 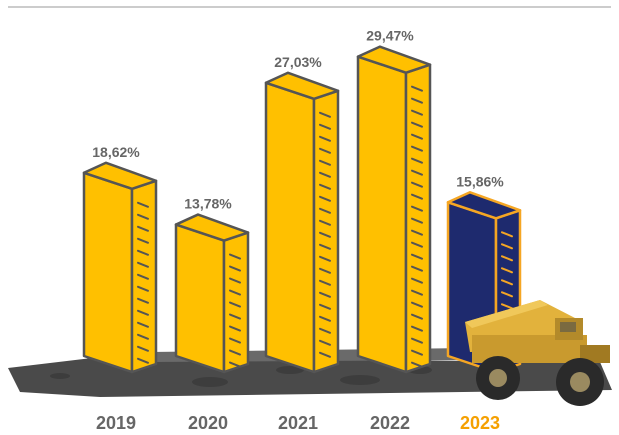 What do you see at coordinates (390, 423) in the screenshot?
I see `category-label-2022: 2022` at bounding box center [390, 423].